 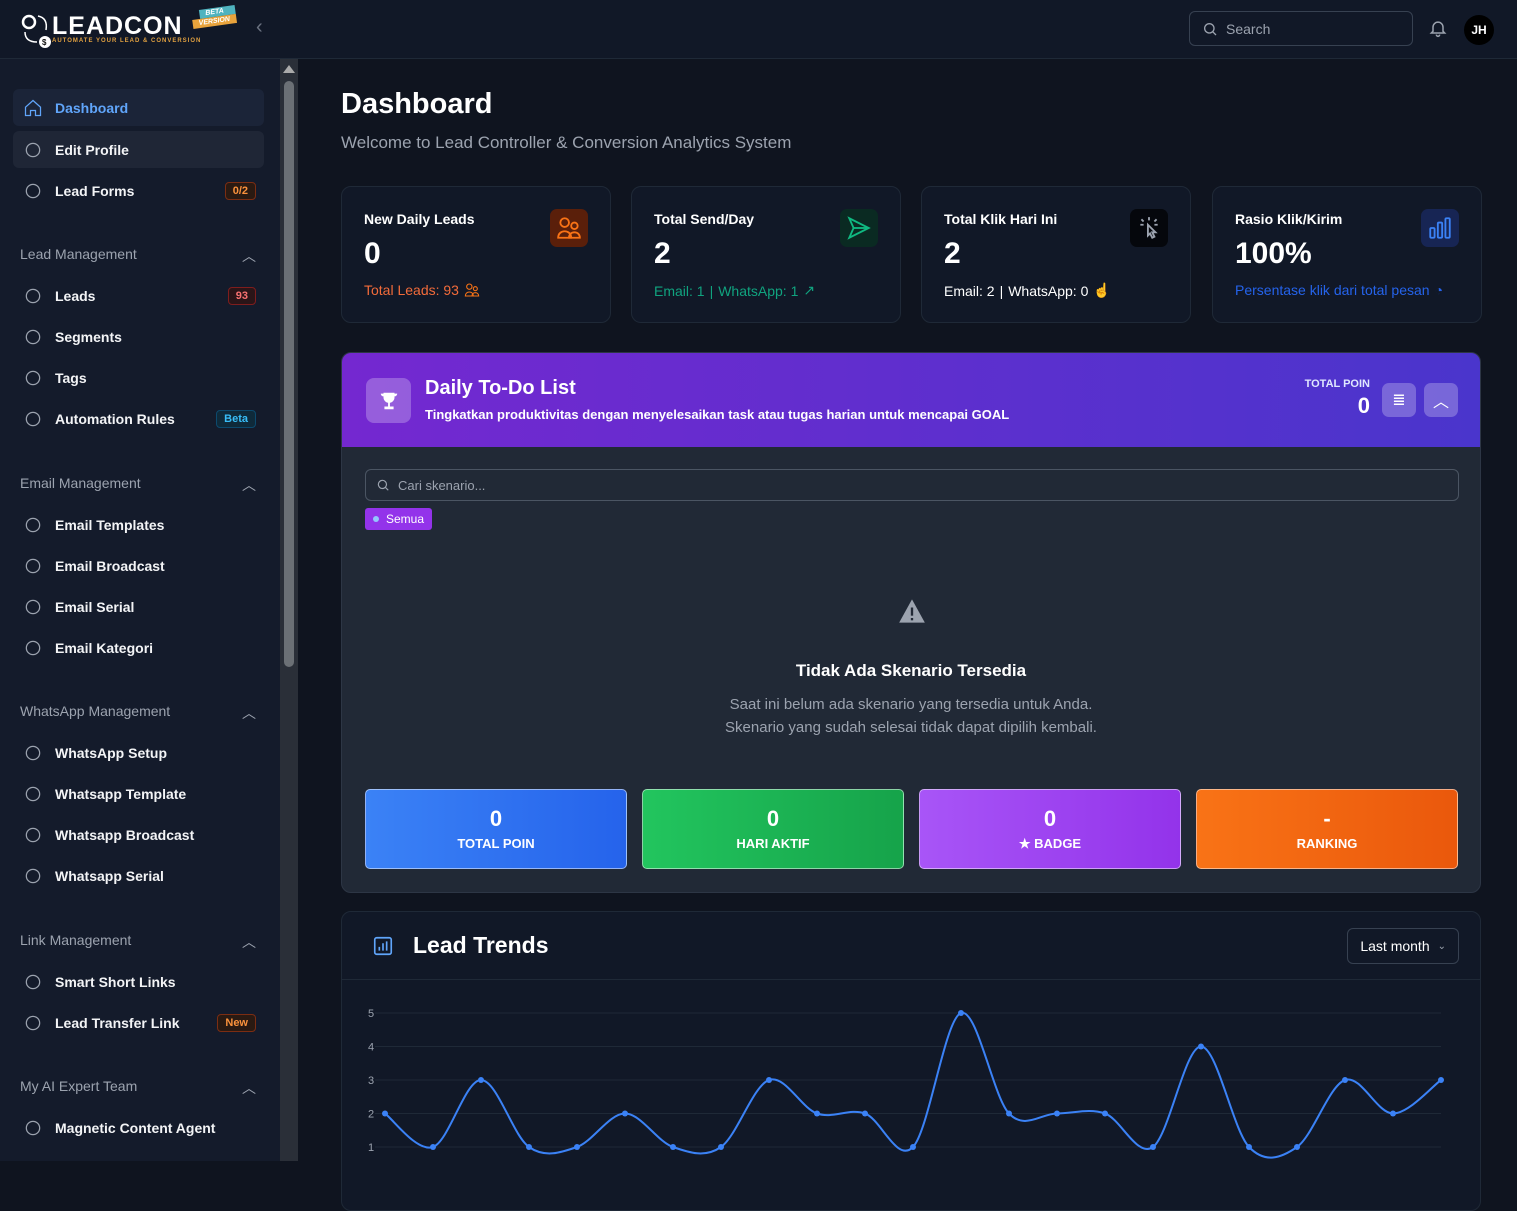 What do you see at coordinates (138, 336) in the screenshot?
I see `sidebar-item-segments: Segments` at bounding box center [138, 336].